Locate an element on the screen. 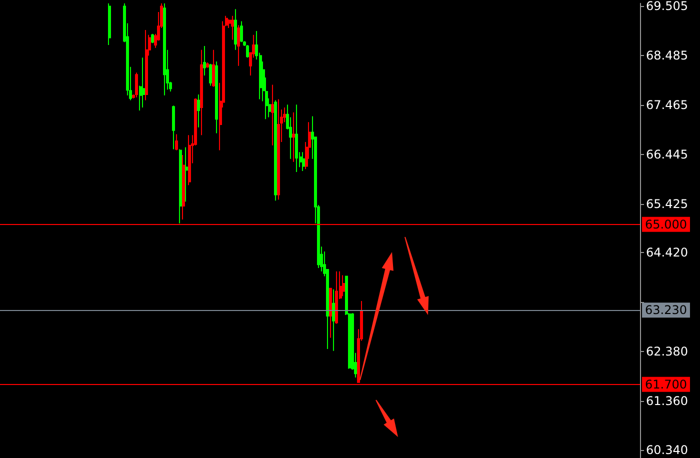 This screenshot has height=458, width=700. y-tick-label: 62.380 is located at coordinates (667, 351).